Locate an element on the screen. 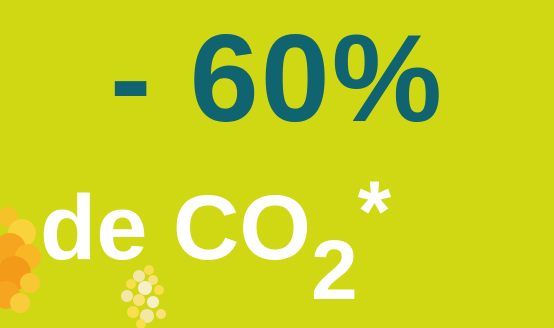 Image resolution: width=554 pixels, height=328 pixels. mimosa-flower-icon is located at coordinates (143, 296).